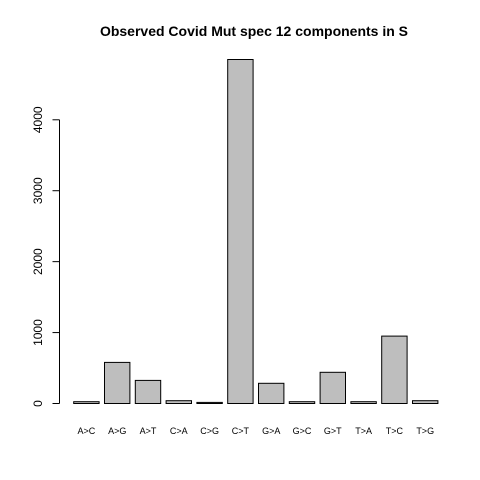 Image resolution: width=480 pixels, height=480 pixels. What do you see at coordinates (179, 402) in the screenshot?
I see `bar-C>A` at bounding box center [179, 402].